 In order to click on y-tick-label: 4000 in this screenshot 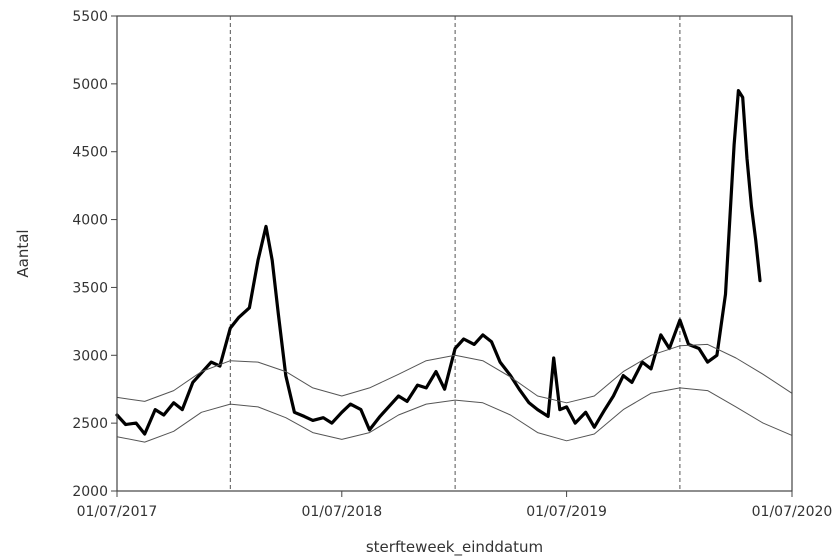, I will do `click(90, 221)`.